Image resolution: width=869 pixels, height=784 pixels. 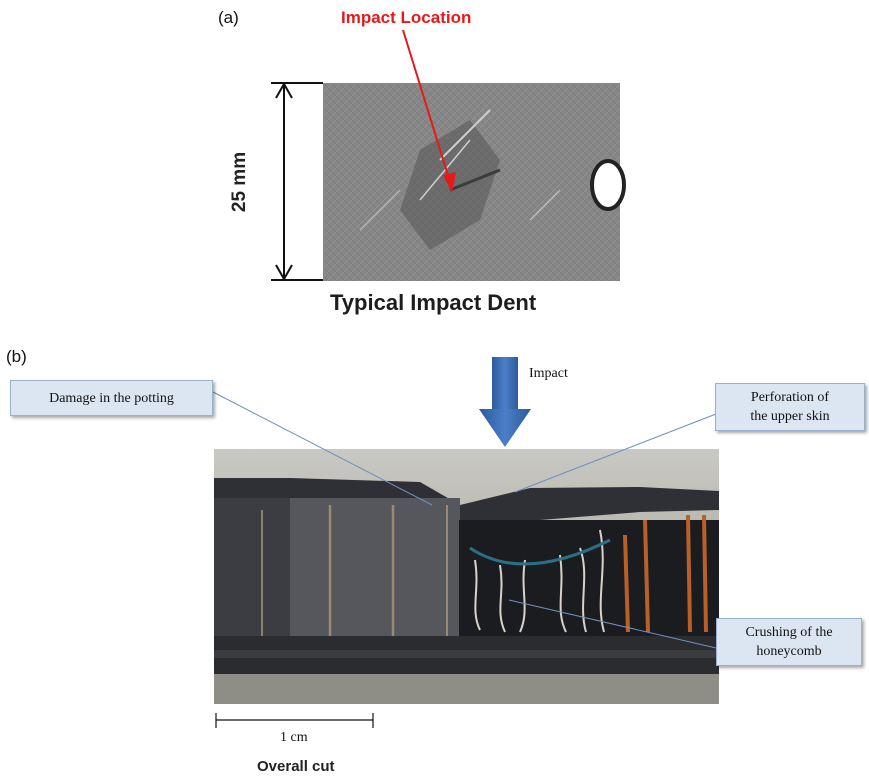 I want to click on impact-arrow, so click(x=505, y=402).